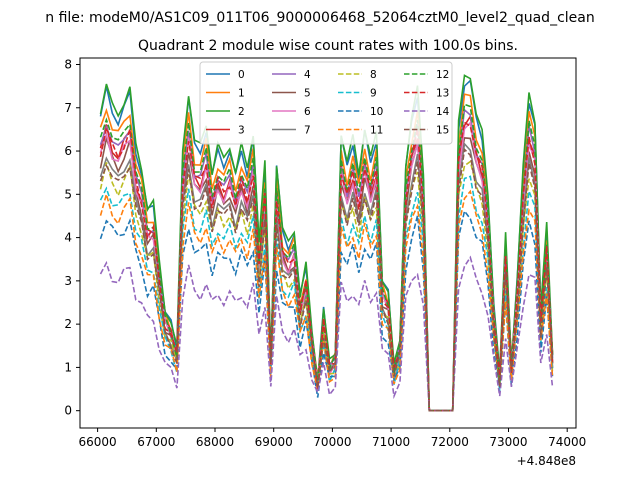 This screenshot has width=640, height=480. I want to click on legend-label-13: 13, so click(442, 94).